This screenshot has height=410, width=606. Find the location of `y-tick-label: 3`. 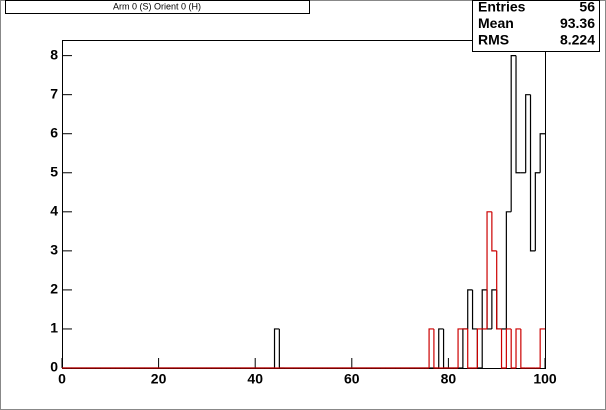

y-tick-label: 3 is located at coordinates (54, 250).